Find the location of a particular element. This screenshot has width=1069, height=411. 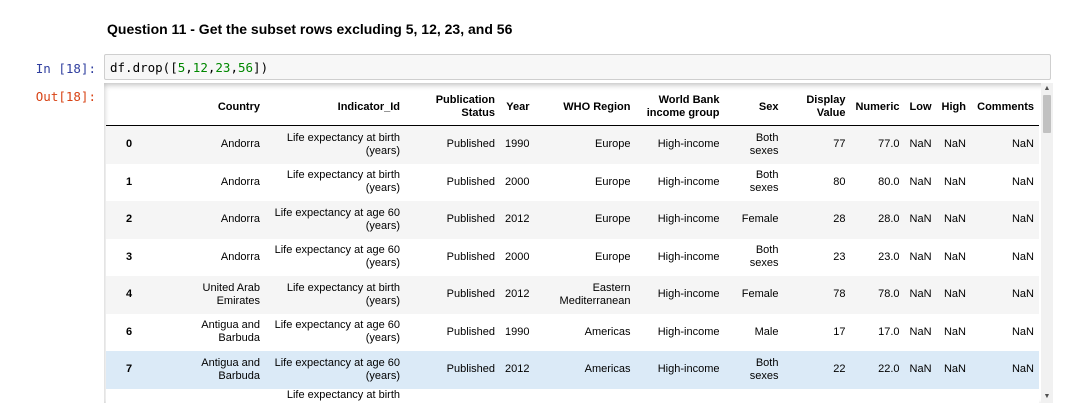

output-scrollbar: ▲ ▼ is located at coordinates (1047, 243).